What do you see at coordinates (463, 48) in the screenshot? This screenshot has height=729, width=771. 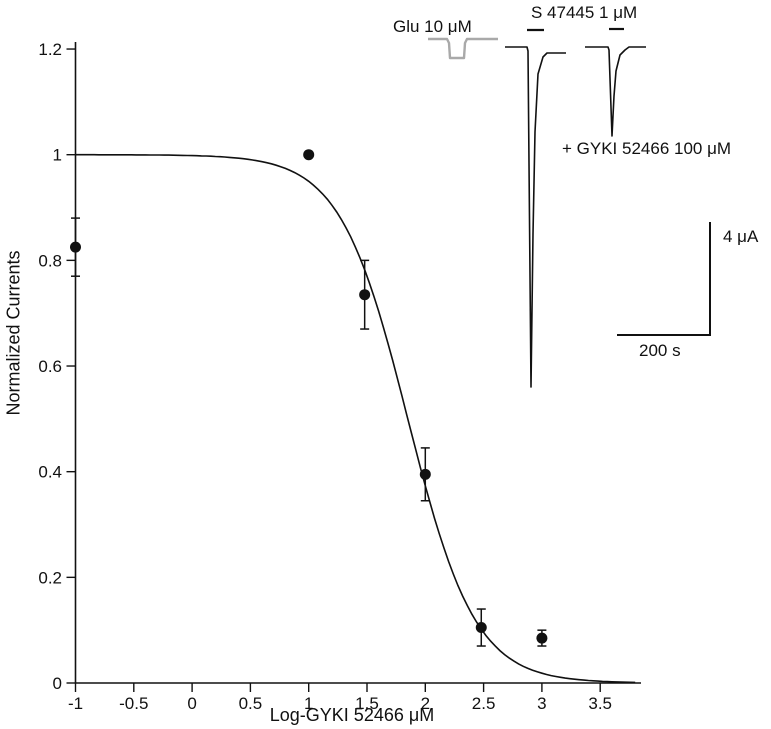 I see `glu-control-trace` at bounding box center [463, 48].